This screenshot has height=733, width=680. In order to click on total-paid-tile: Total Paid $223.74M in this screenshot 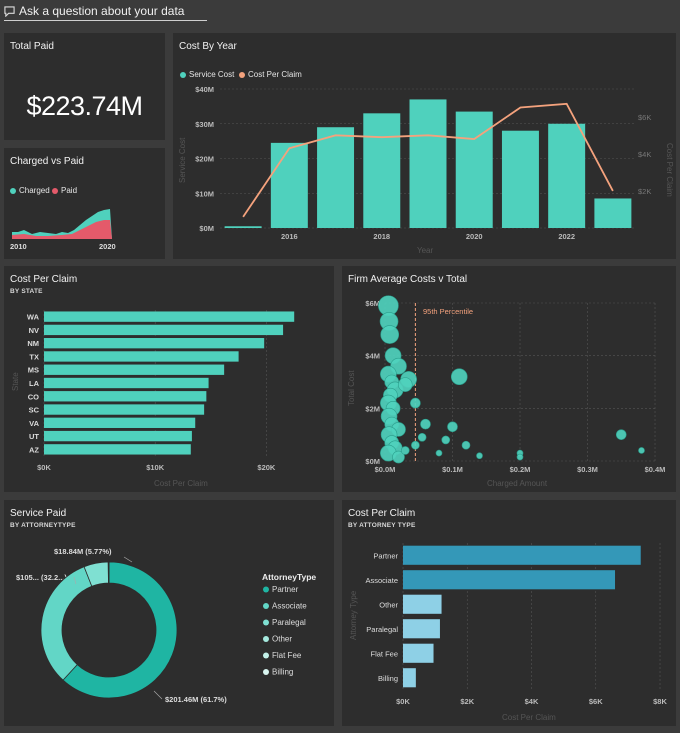, I will do `click(84, 86)`.